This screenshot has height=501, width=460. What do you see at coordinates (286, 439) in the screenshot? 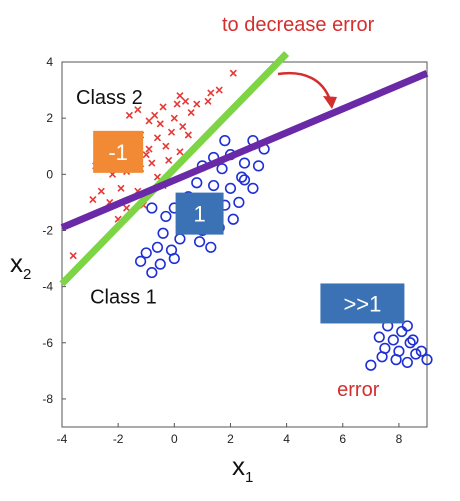
I see `x-tick-label: 4` at bounding box center [286, 439].